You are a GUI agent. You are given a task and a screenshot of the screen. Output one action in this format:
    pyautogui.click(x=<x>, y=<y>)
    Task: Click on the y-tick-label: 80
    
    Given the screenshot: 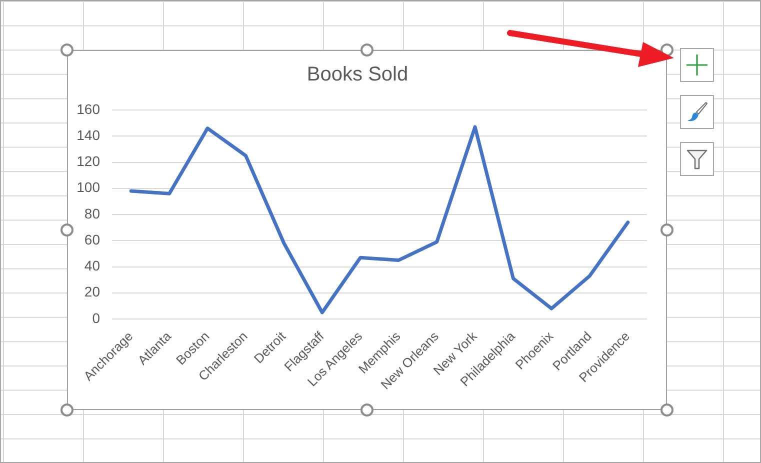 What is the action you would take?
    pyautogui.click(x=92, y=213)
    